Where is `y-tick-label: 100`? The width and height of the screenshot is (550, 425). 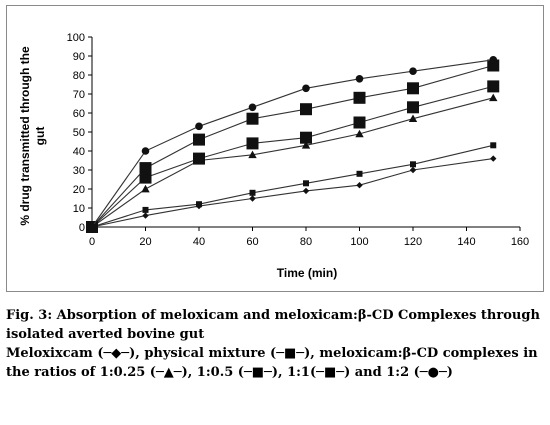 y-tick-label: 100 is located at coordinates (76, 38).